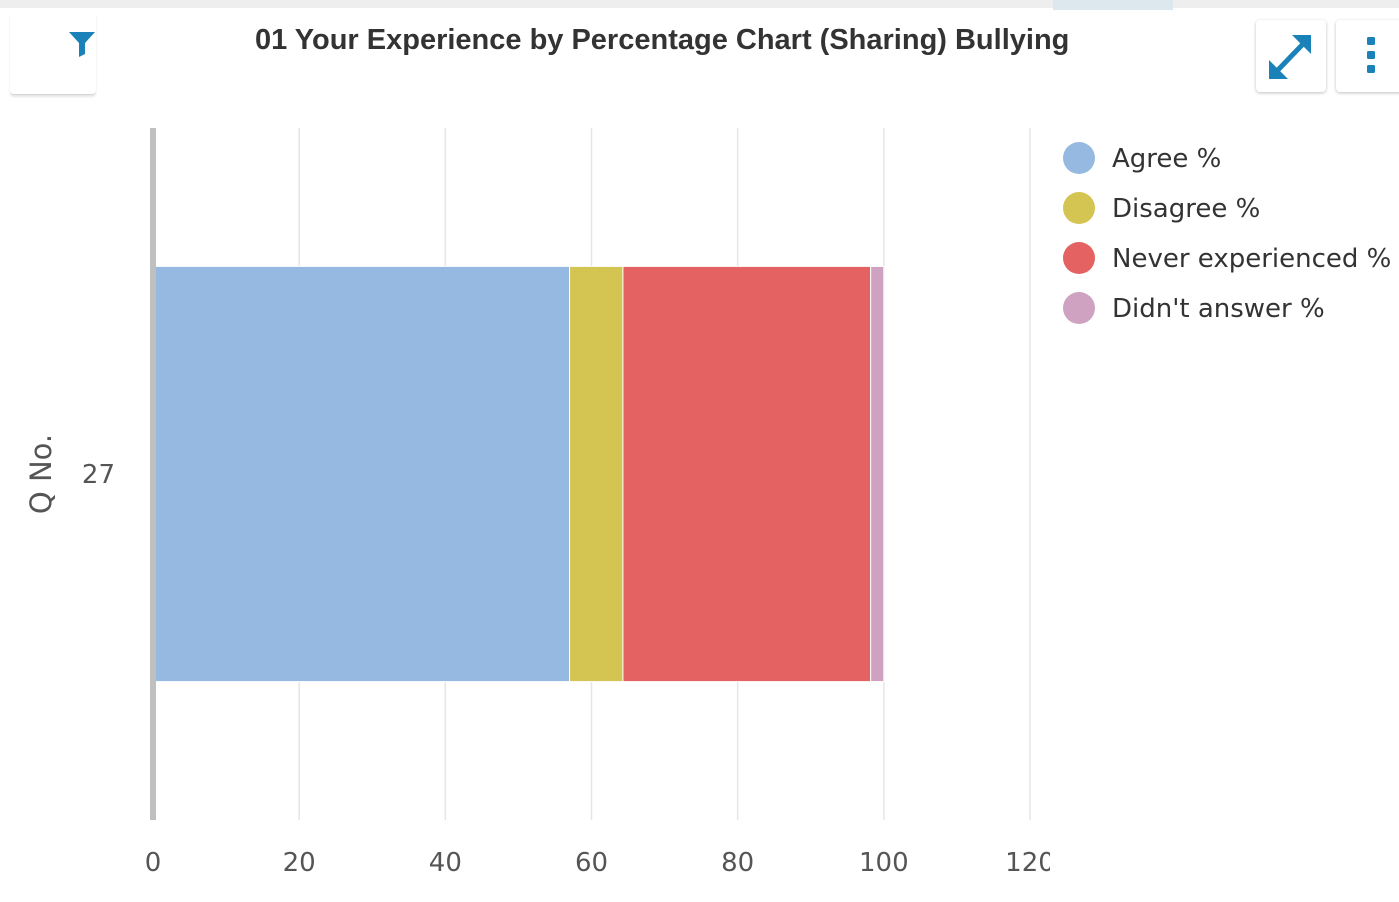 This screenshot has height=902, width=1399. What do you see at coordinates (153, 863) in the screenshot?
I see `x-tick-label-0: 0` at bounding box center [153, 863].